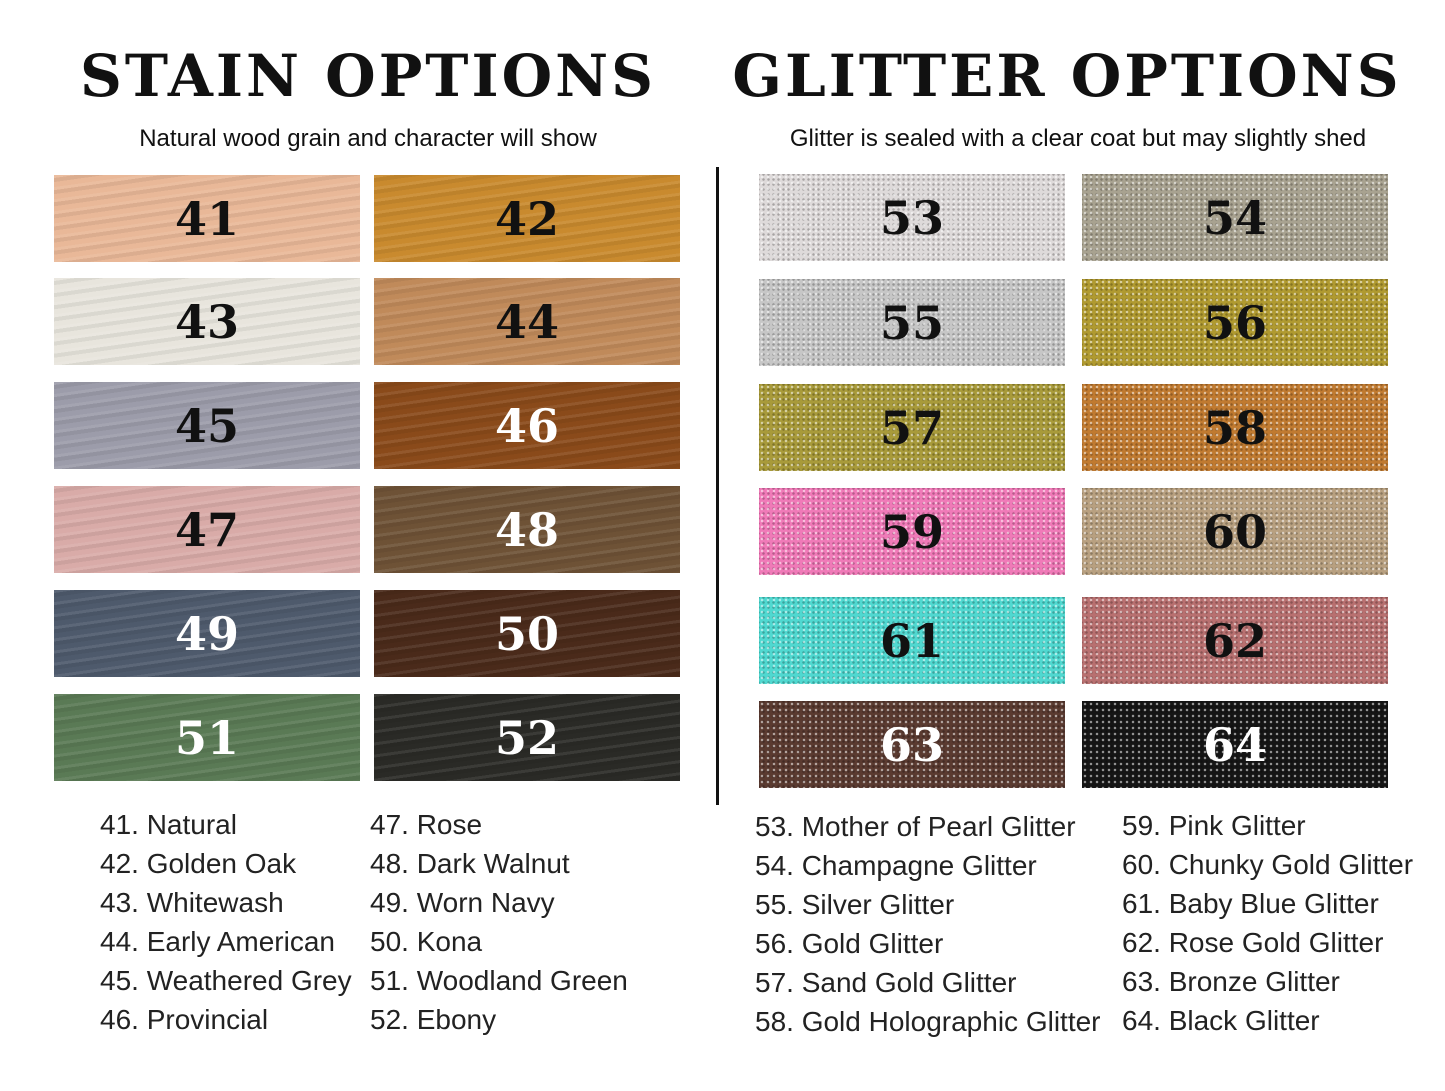 The image size is (1445, 1091). I want to click on list-item: 55. Silver Glitter, so click(855, 904).